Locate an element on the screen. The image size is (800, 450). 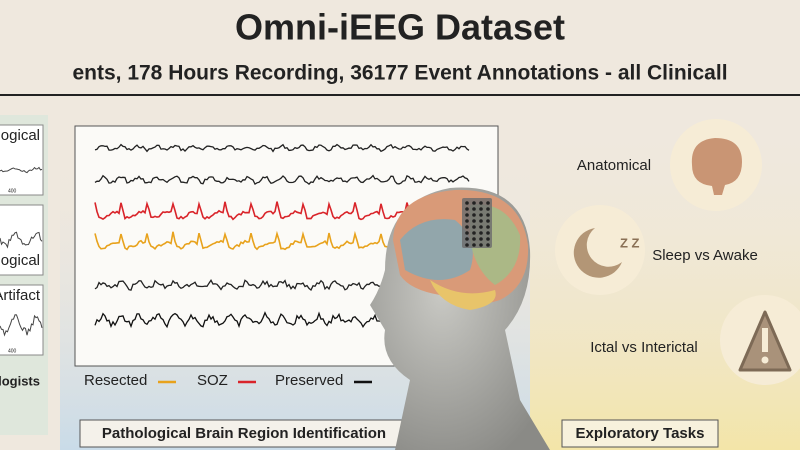
caption: Pathological Brain Region Identification is located at coordinates (244, 433).